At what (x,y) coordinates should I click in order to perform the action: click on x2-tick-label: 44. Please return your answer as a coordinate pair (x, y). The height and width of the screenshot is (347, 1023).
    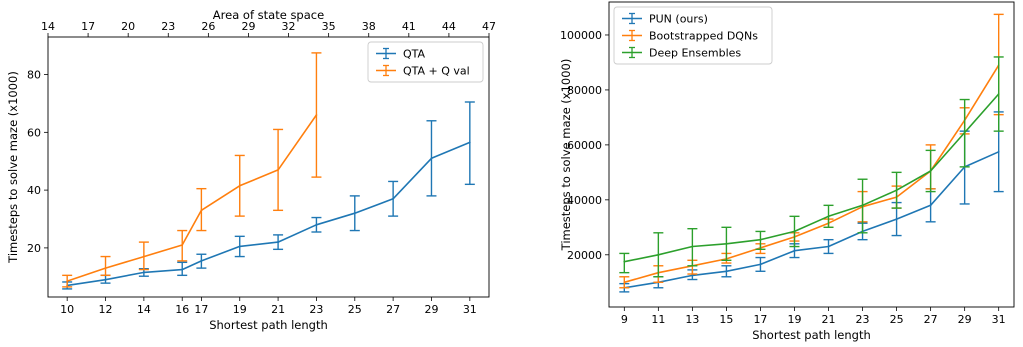
    Looking at the image, I should click on (449, 26).